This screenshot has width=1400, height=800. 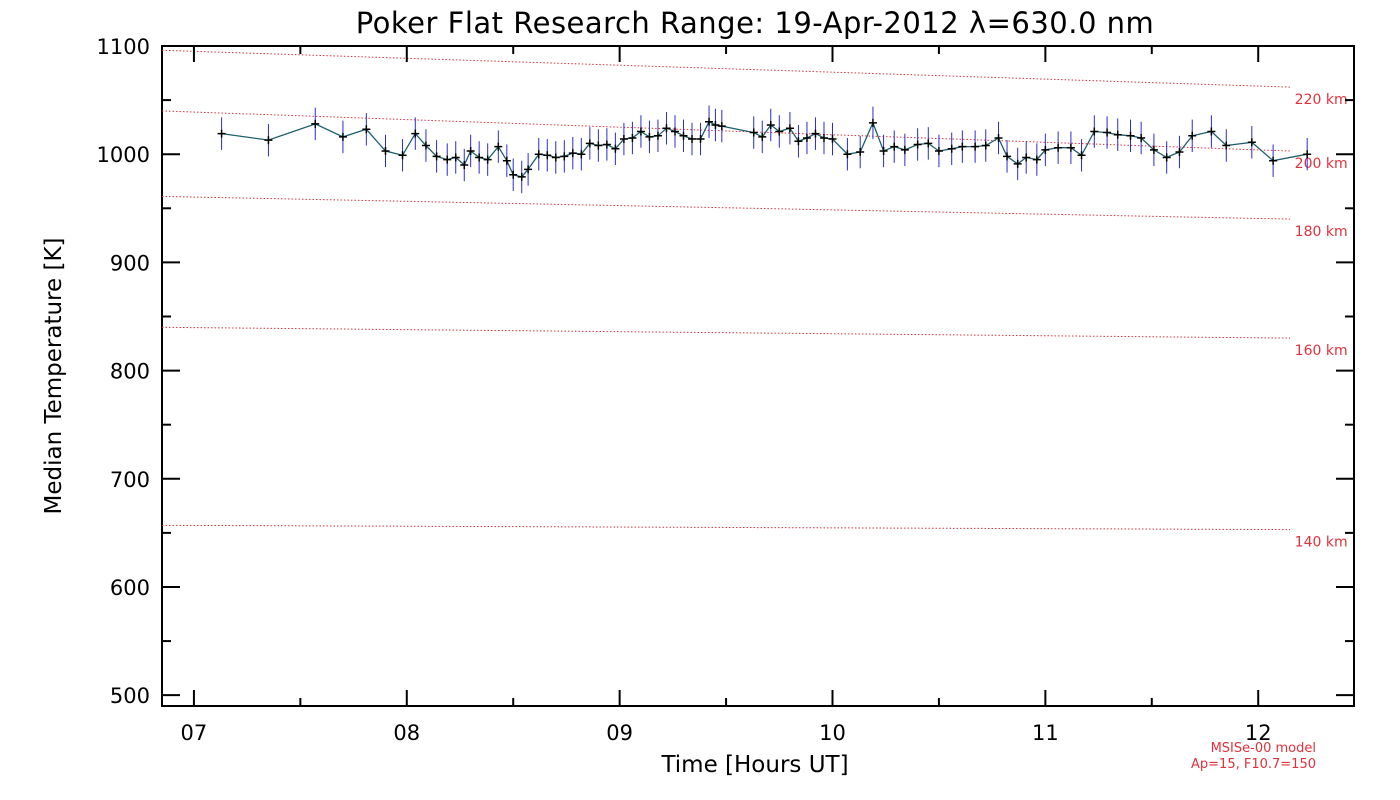 What do you see at coordinates (619, 733) in the screenshot?
I see `x-tick-label-2: 09` at bounding box center [619, 733].